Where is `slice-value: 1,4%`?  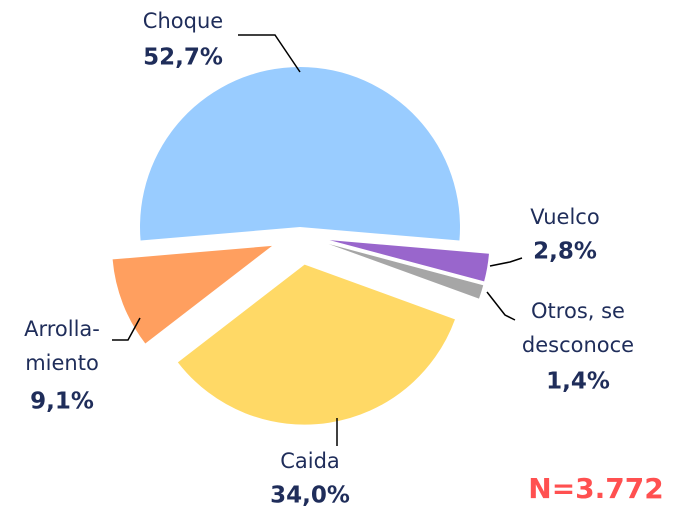 slice-value: 1,4% is located at coordinates (578, 382).